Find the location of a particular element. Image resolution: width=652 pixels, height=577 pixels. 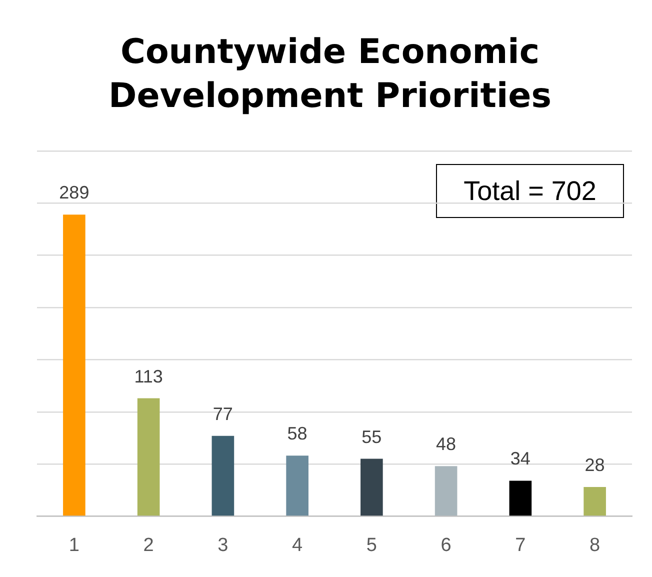

chart-title: Countywide Economic Development Priorities is located at coordinates (330, 74).